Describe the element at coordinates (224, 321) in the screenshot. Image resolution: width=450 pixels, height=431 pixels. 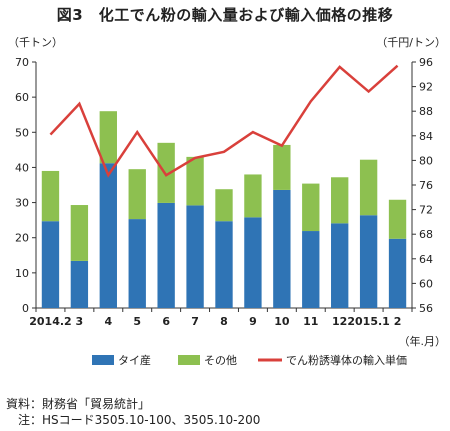
I see `x-tick-label: 8` at that location.